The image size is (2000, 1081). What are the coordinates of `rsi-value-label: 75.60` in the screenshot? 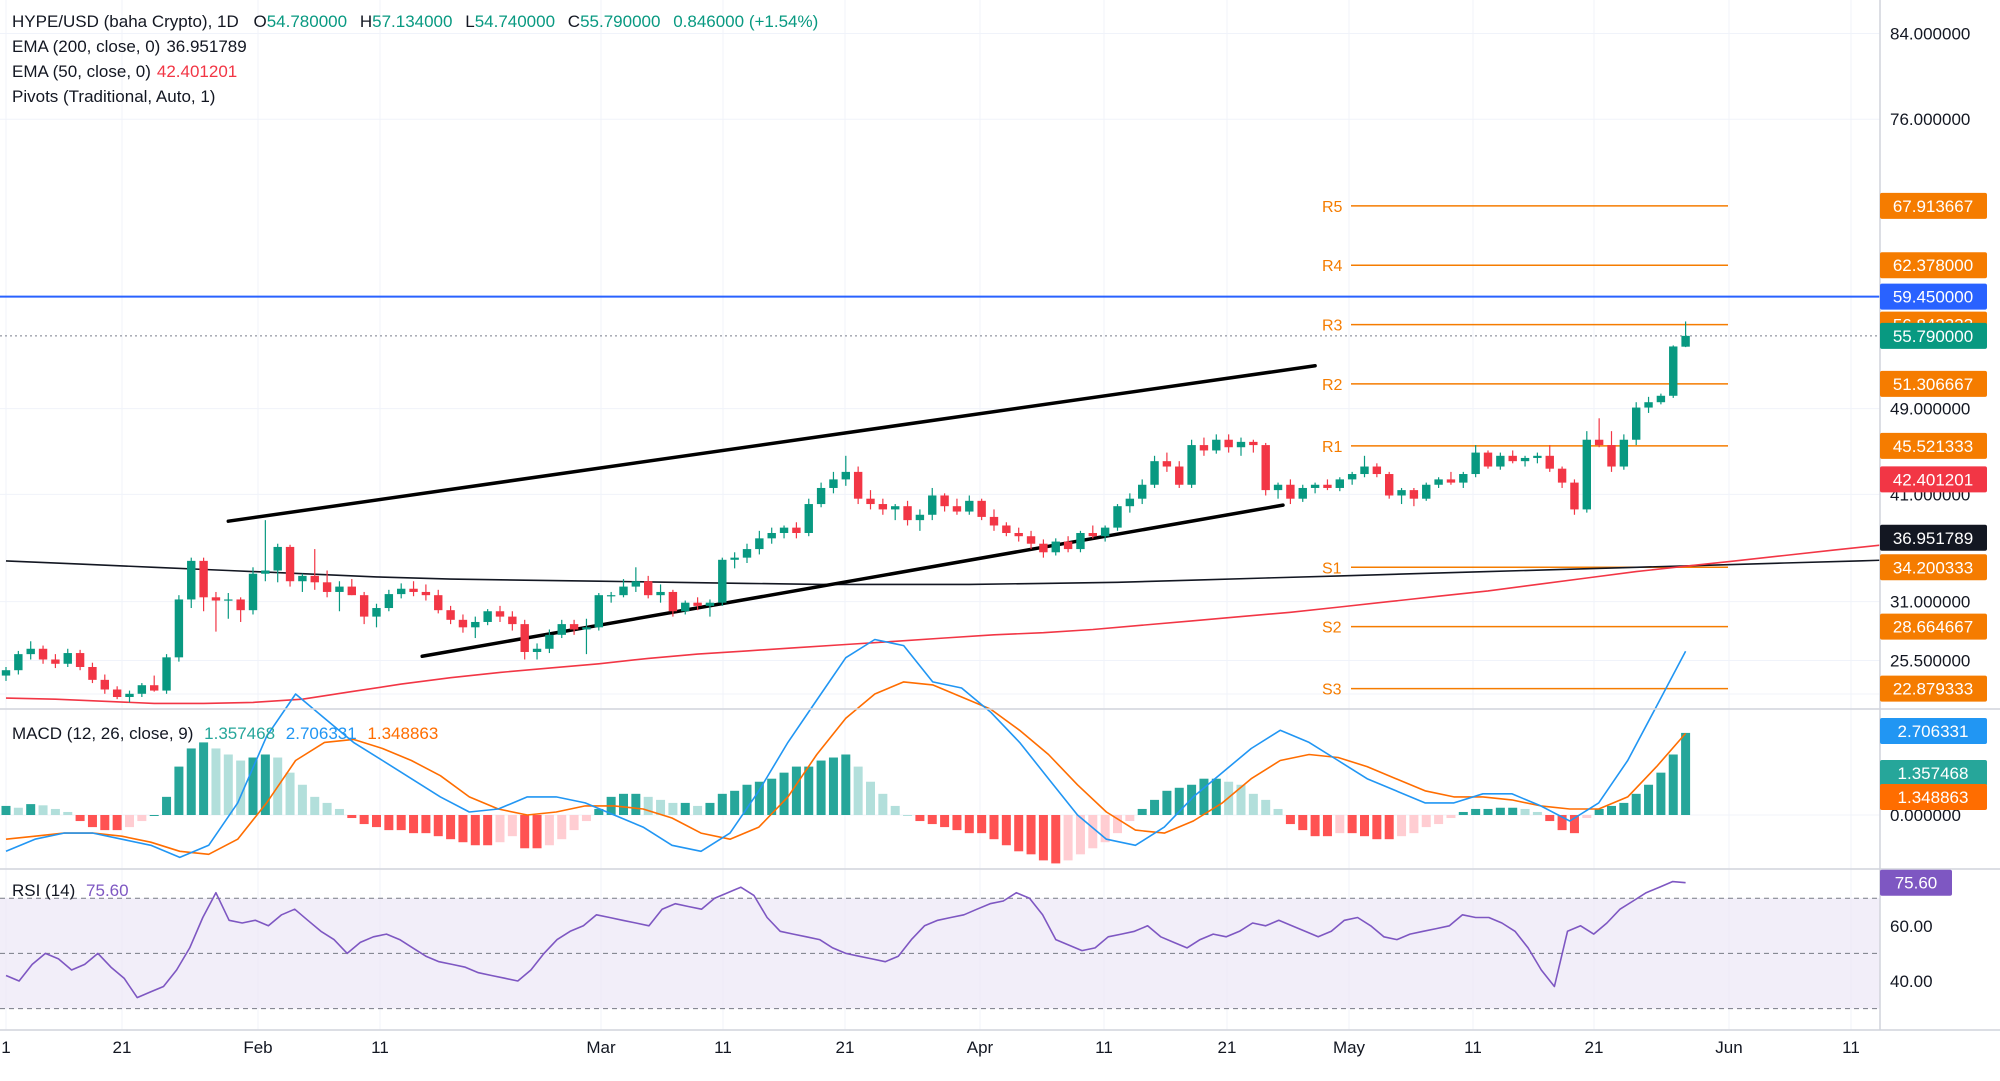 It's located at (1916, 883).